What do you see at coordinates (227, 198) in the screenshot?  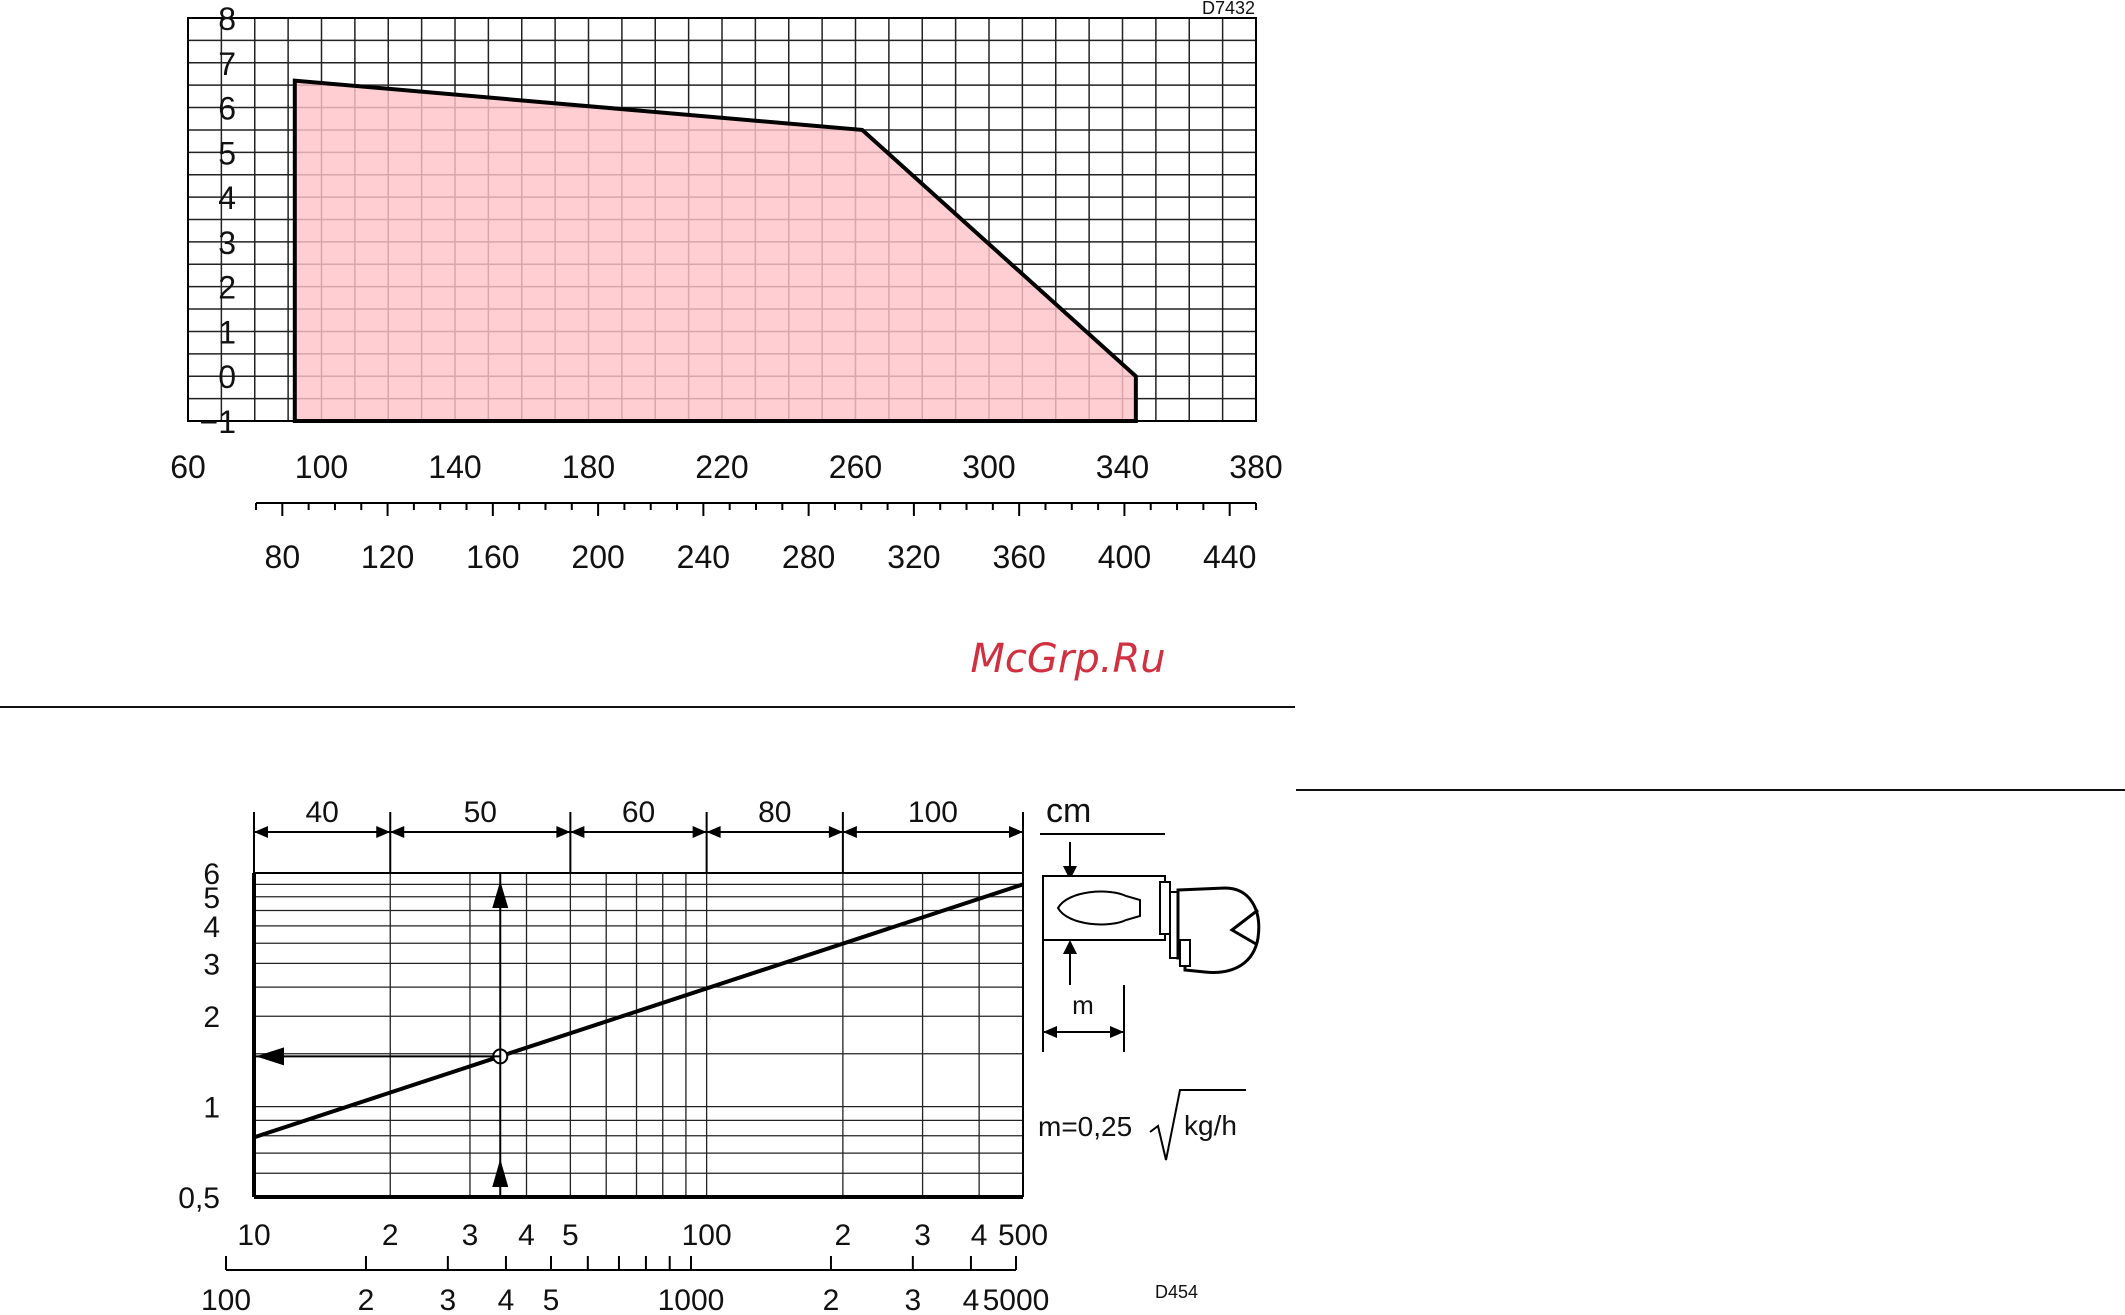 I see `top-y-tick-label: 4` at bounding box center [227, 198].